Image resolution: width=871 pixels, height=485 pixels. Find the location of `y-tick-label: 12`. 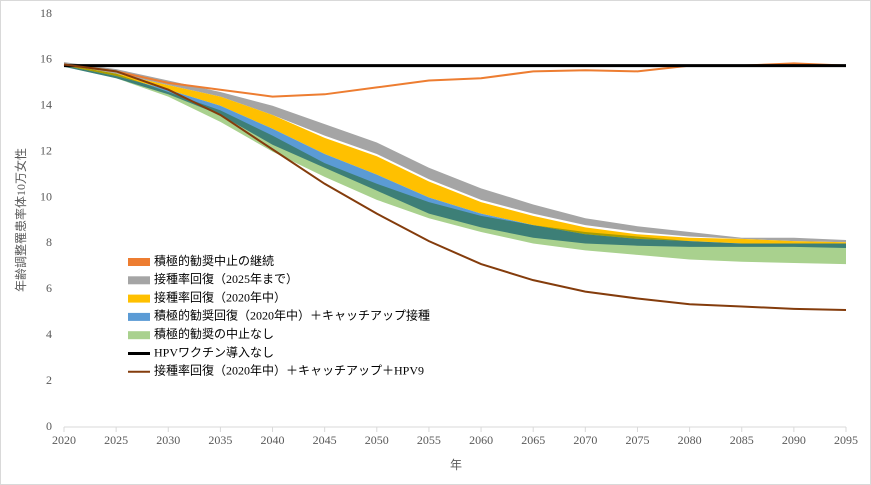

y-tick-label: 12 is located at coordinates (46, 150).